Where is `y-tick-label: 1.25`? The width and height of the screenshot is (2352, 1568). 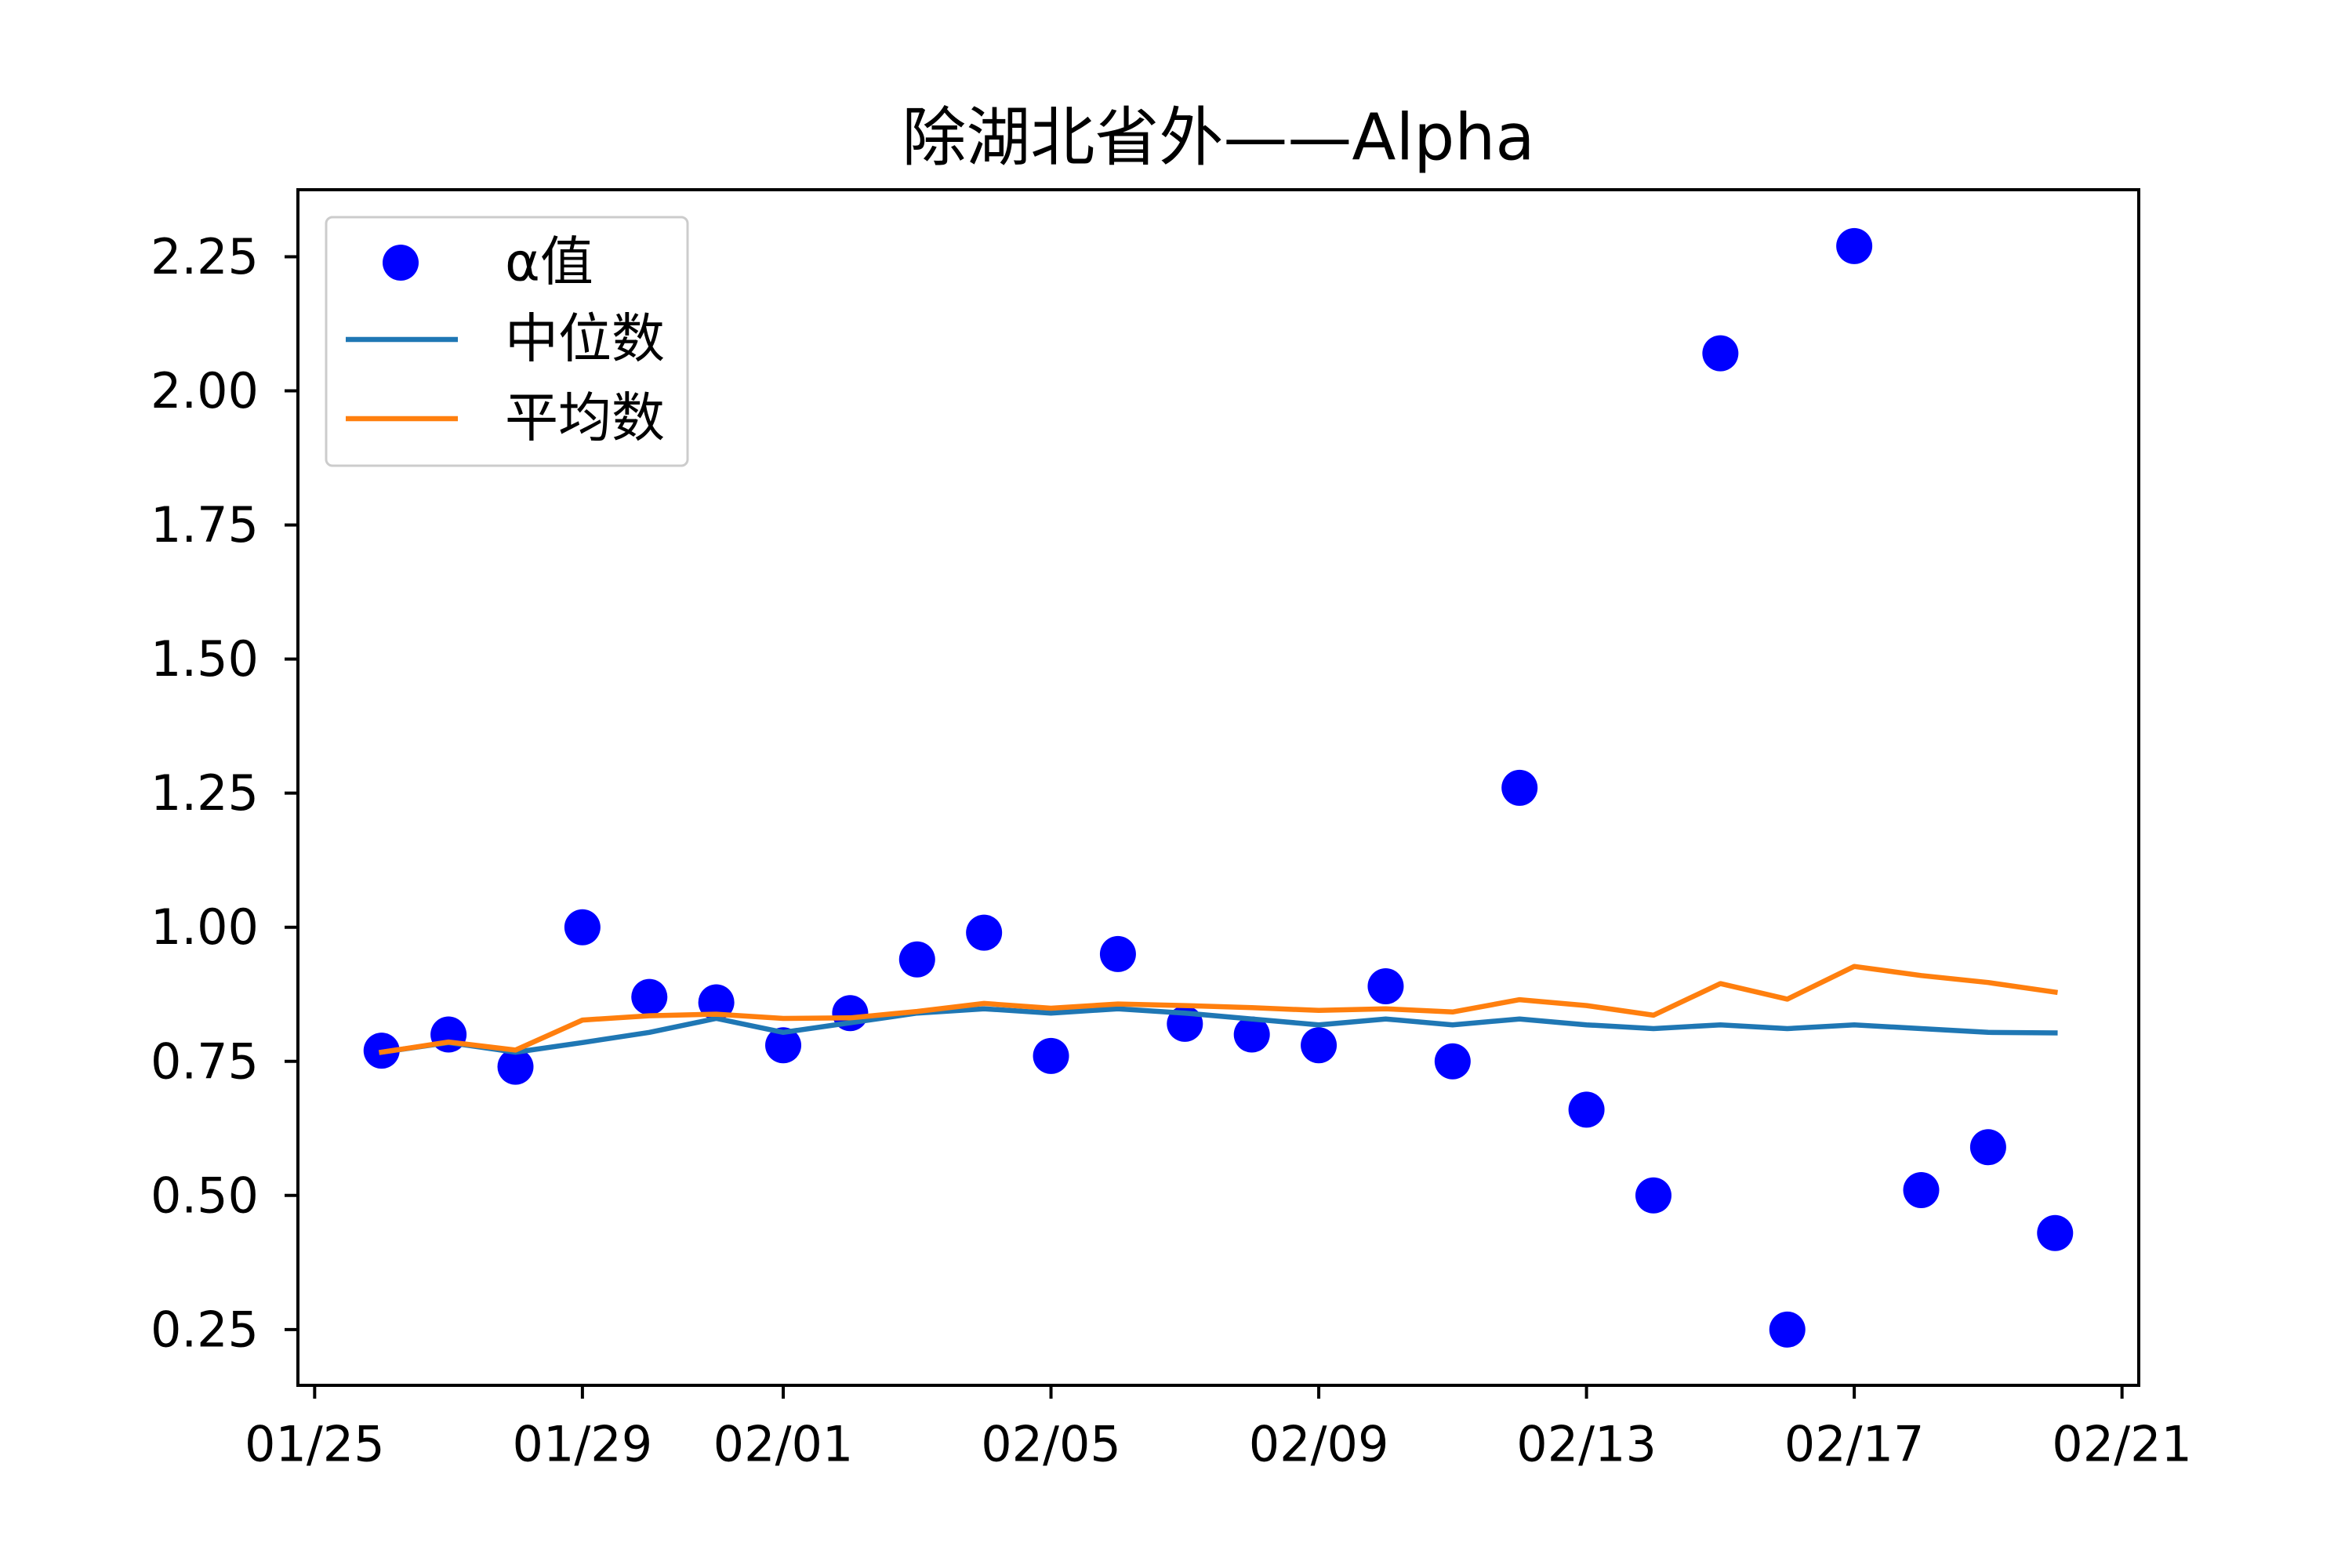
y-tick-label: 1.25 is located at coordinates (205, 793).